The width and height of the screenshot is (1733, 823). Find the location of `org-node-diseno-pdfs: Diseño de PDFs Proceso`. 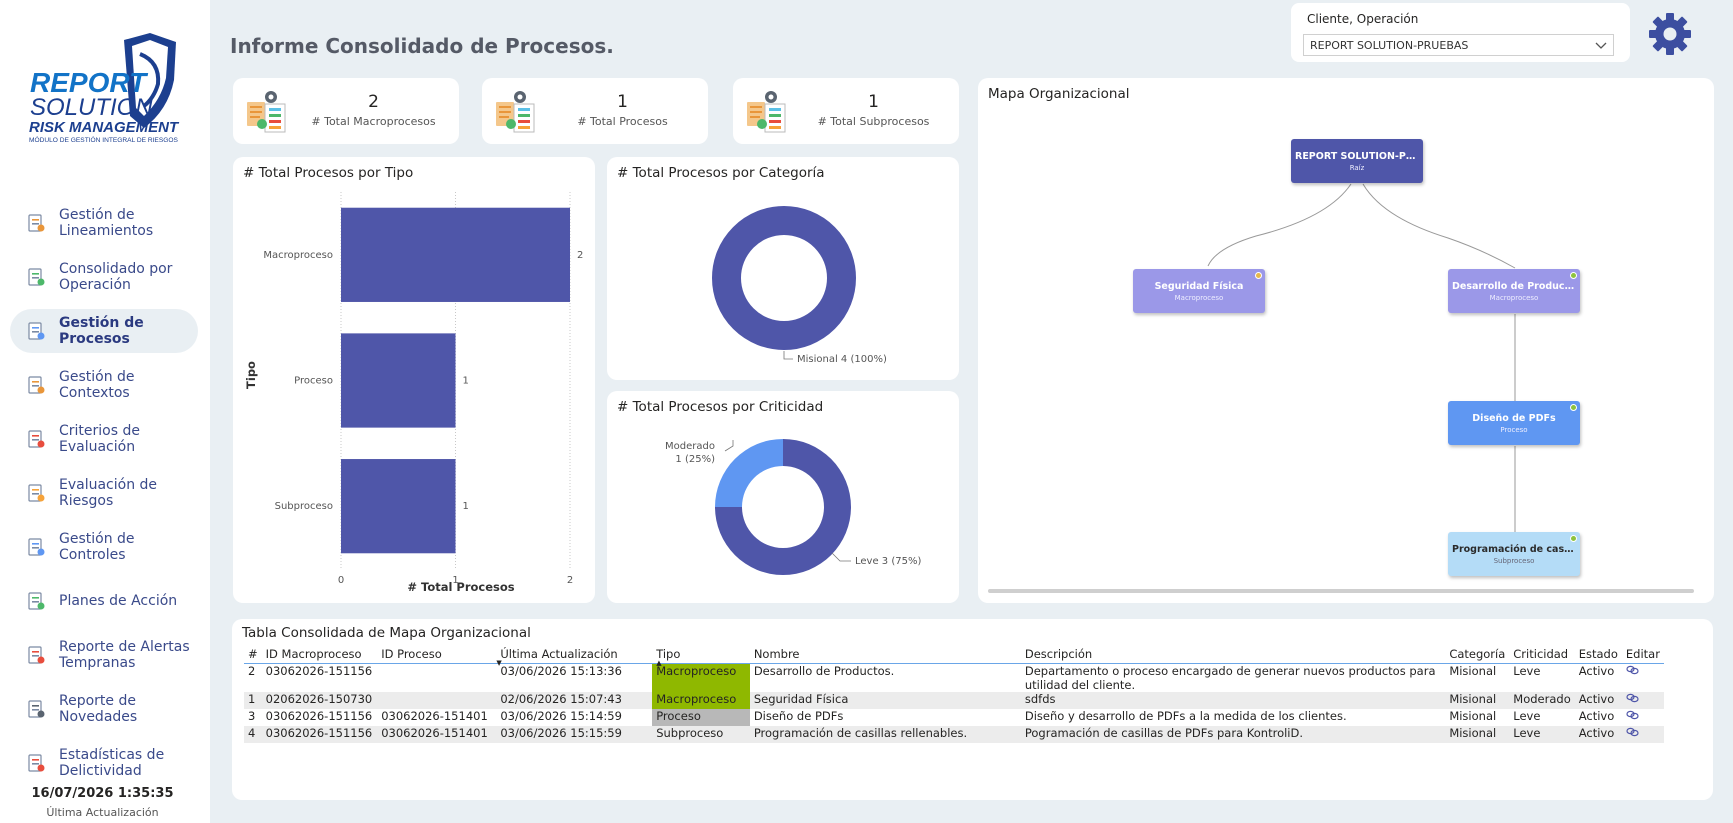

org-node-diseno-pdfs: Diseño de PDFs Proceso is located at coordinates (1514, 423).